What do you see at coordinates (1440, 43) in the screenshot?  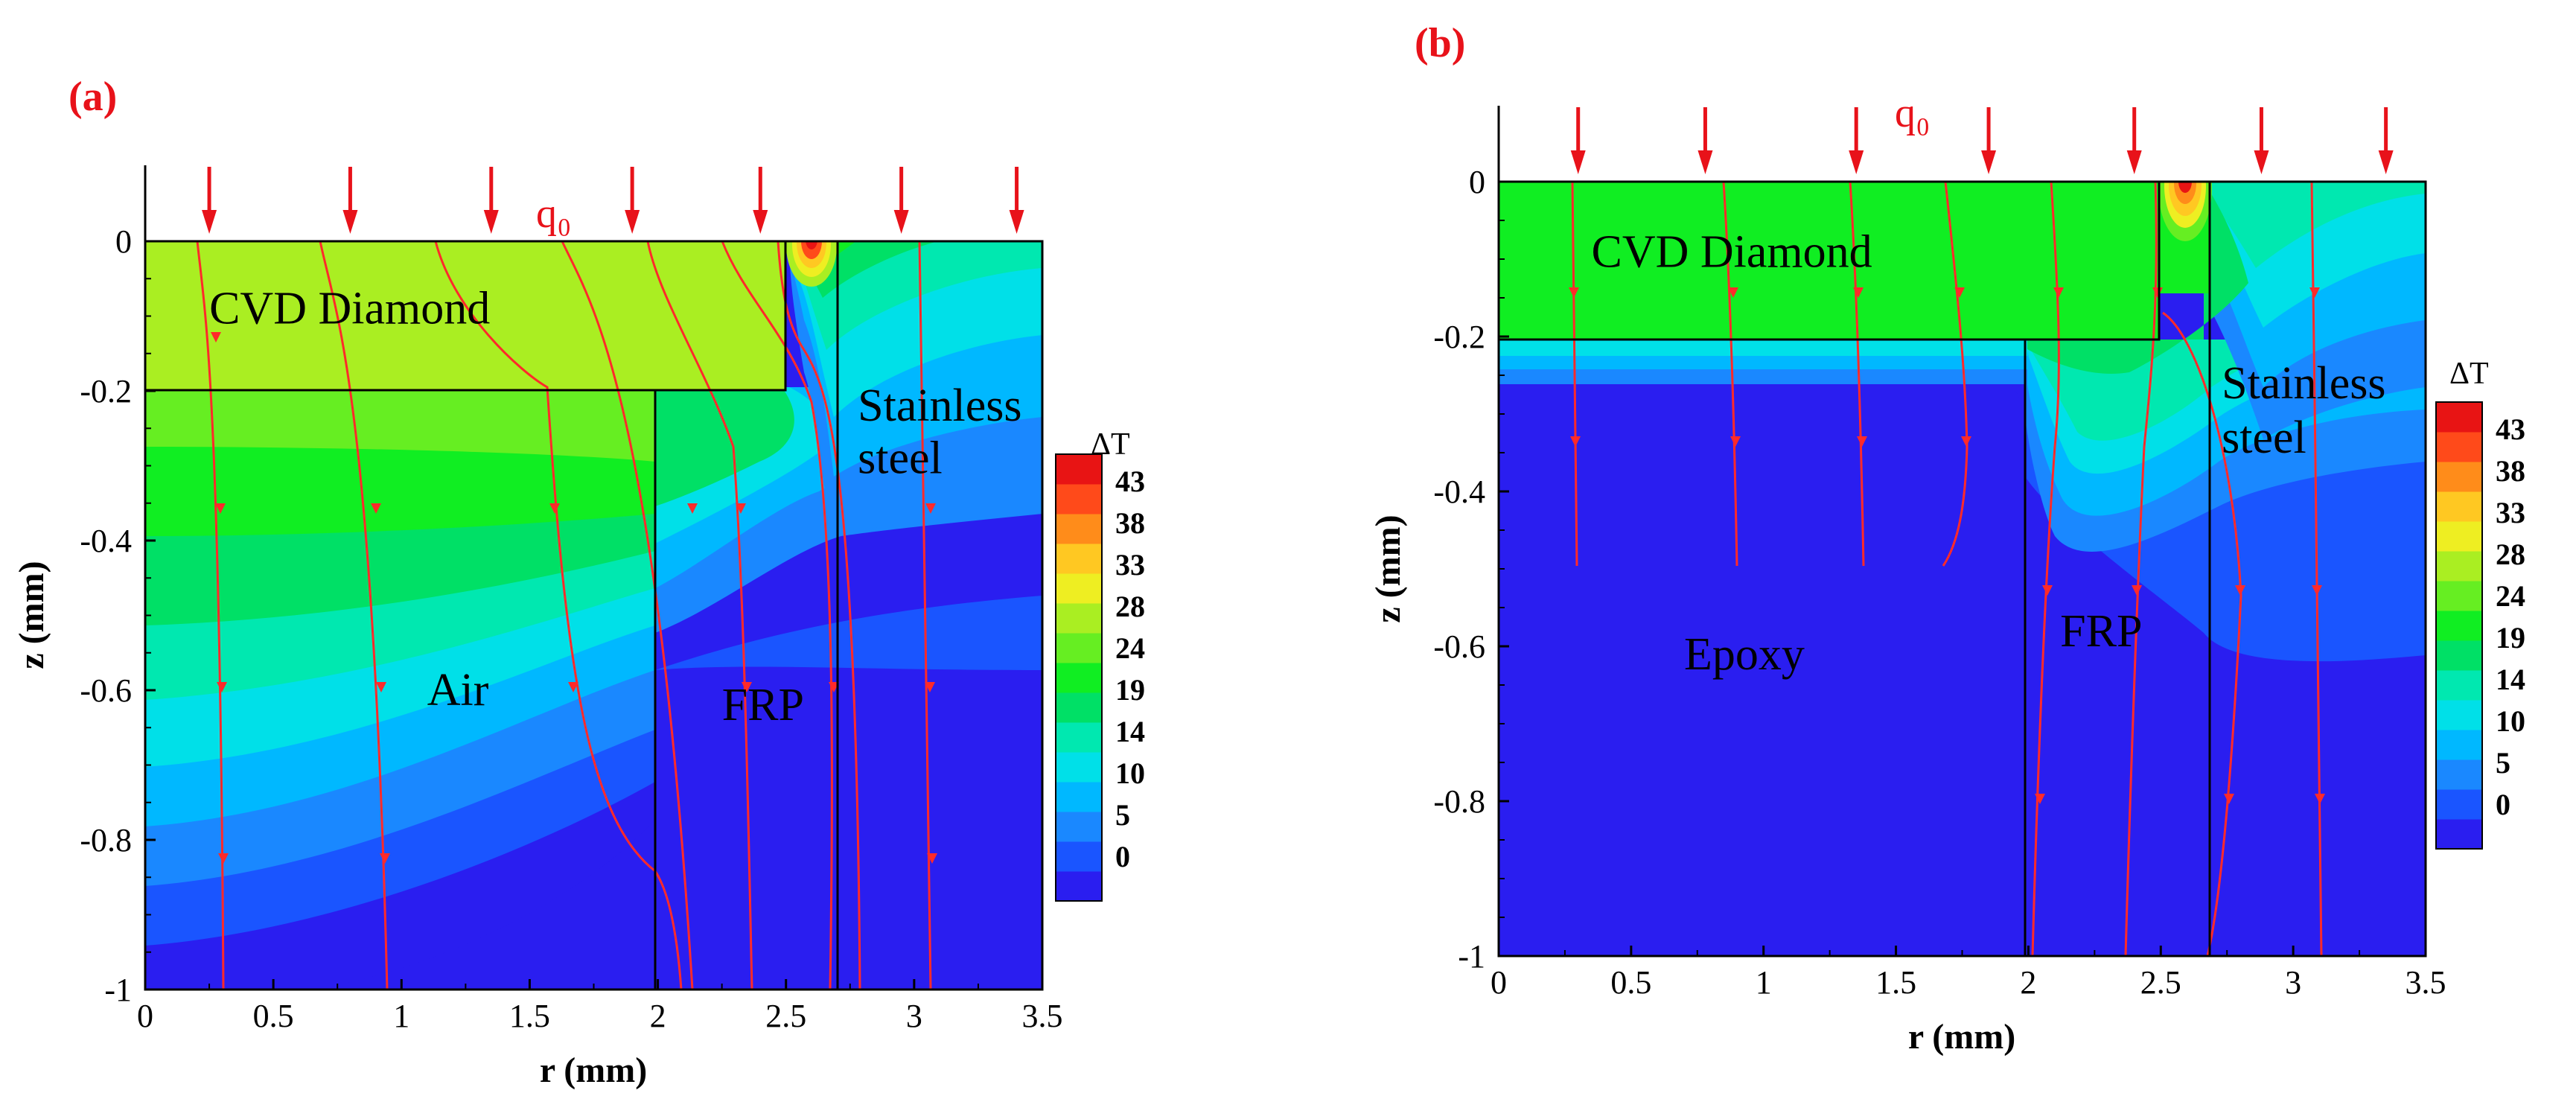 I see `panel-b-label: (b)` at bounding box center [1440, 43].